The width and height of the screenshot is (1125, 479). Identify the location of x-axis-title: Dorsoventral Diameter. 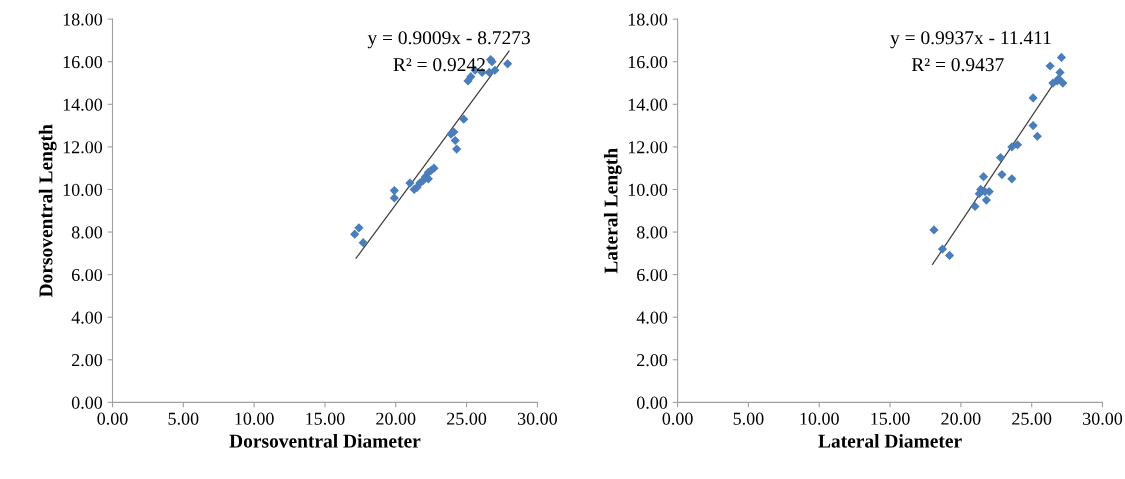
(325, 441).